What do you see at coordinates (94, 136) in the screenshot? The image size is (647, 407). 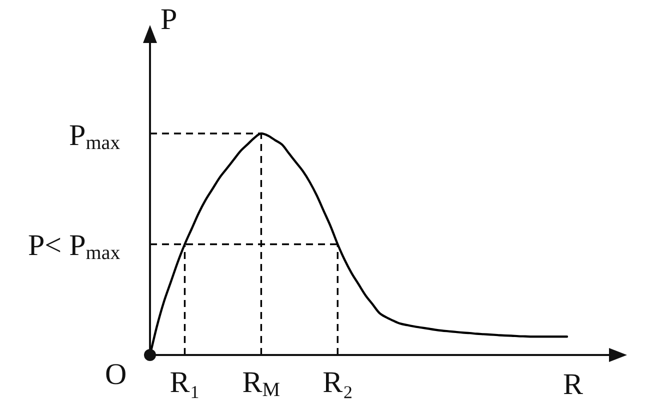 I see `ref-line-label: P$_{max}$` at bounding box center [94, 136].